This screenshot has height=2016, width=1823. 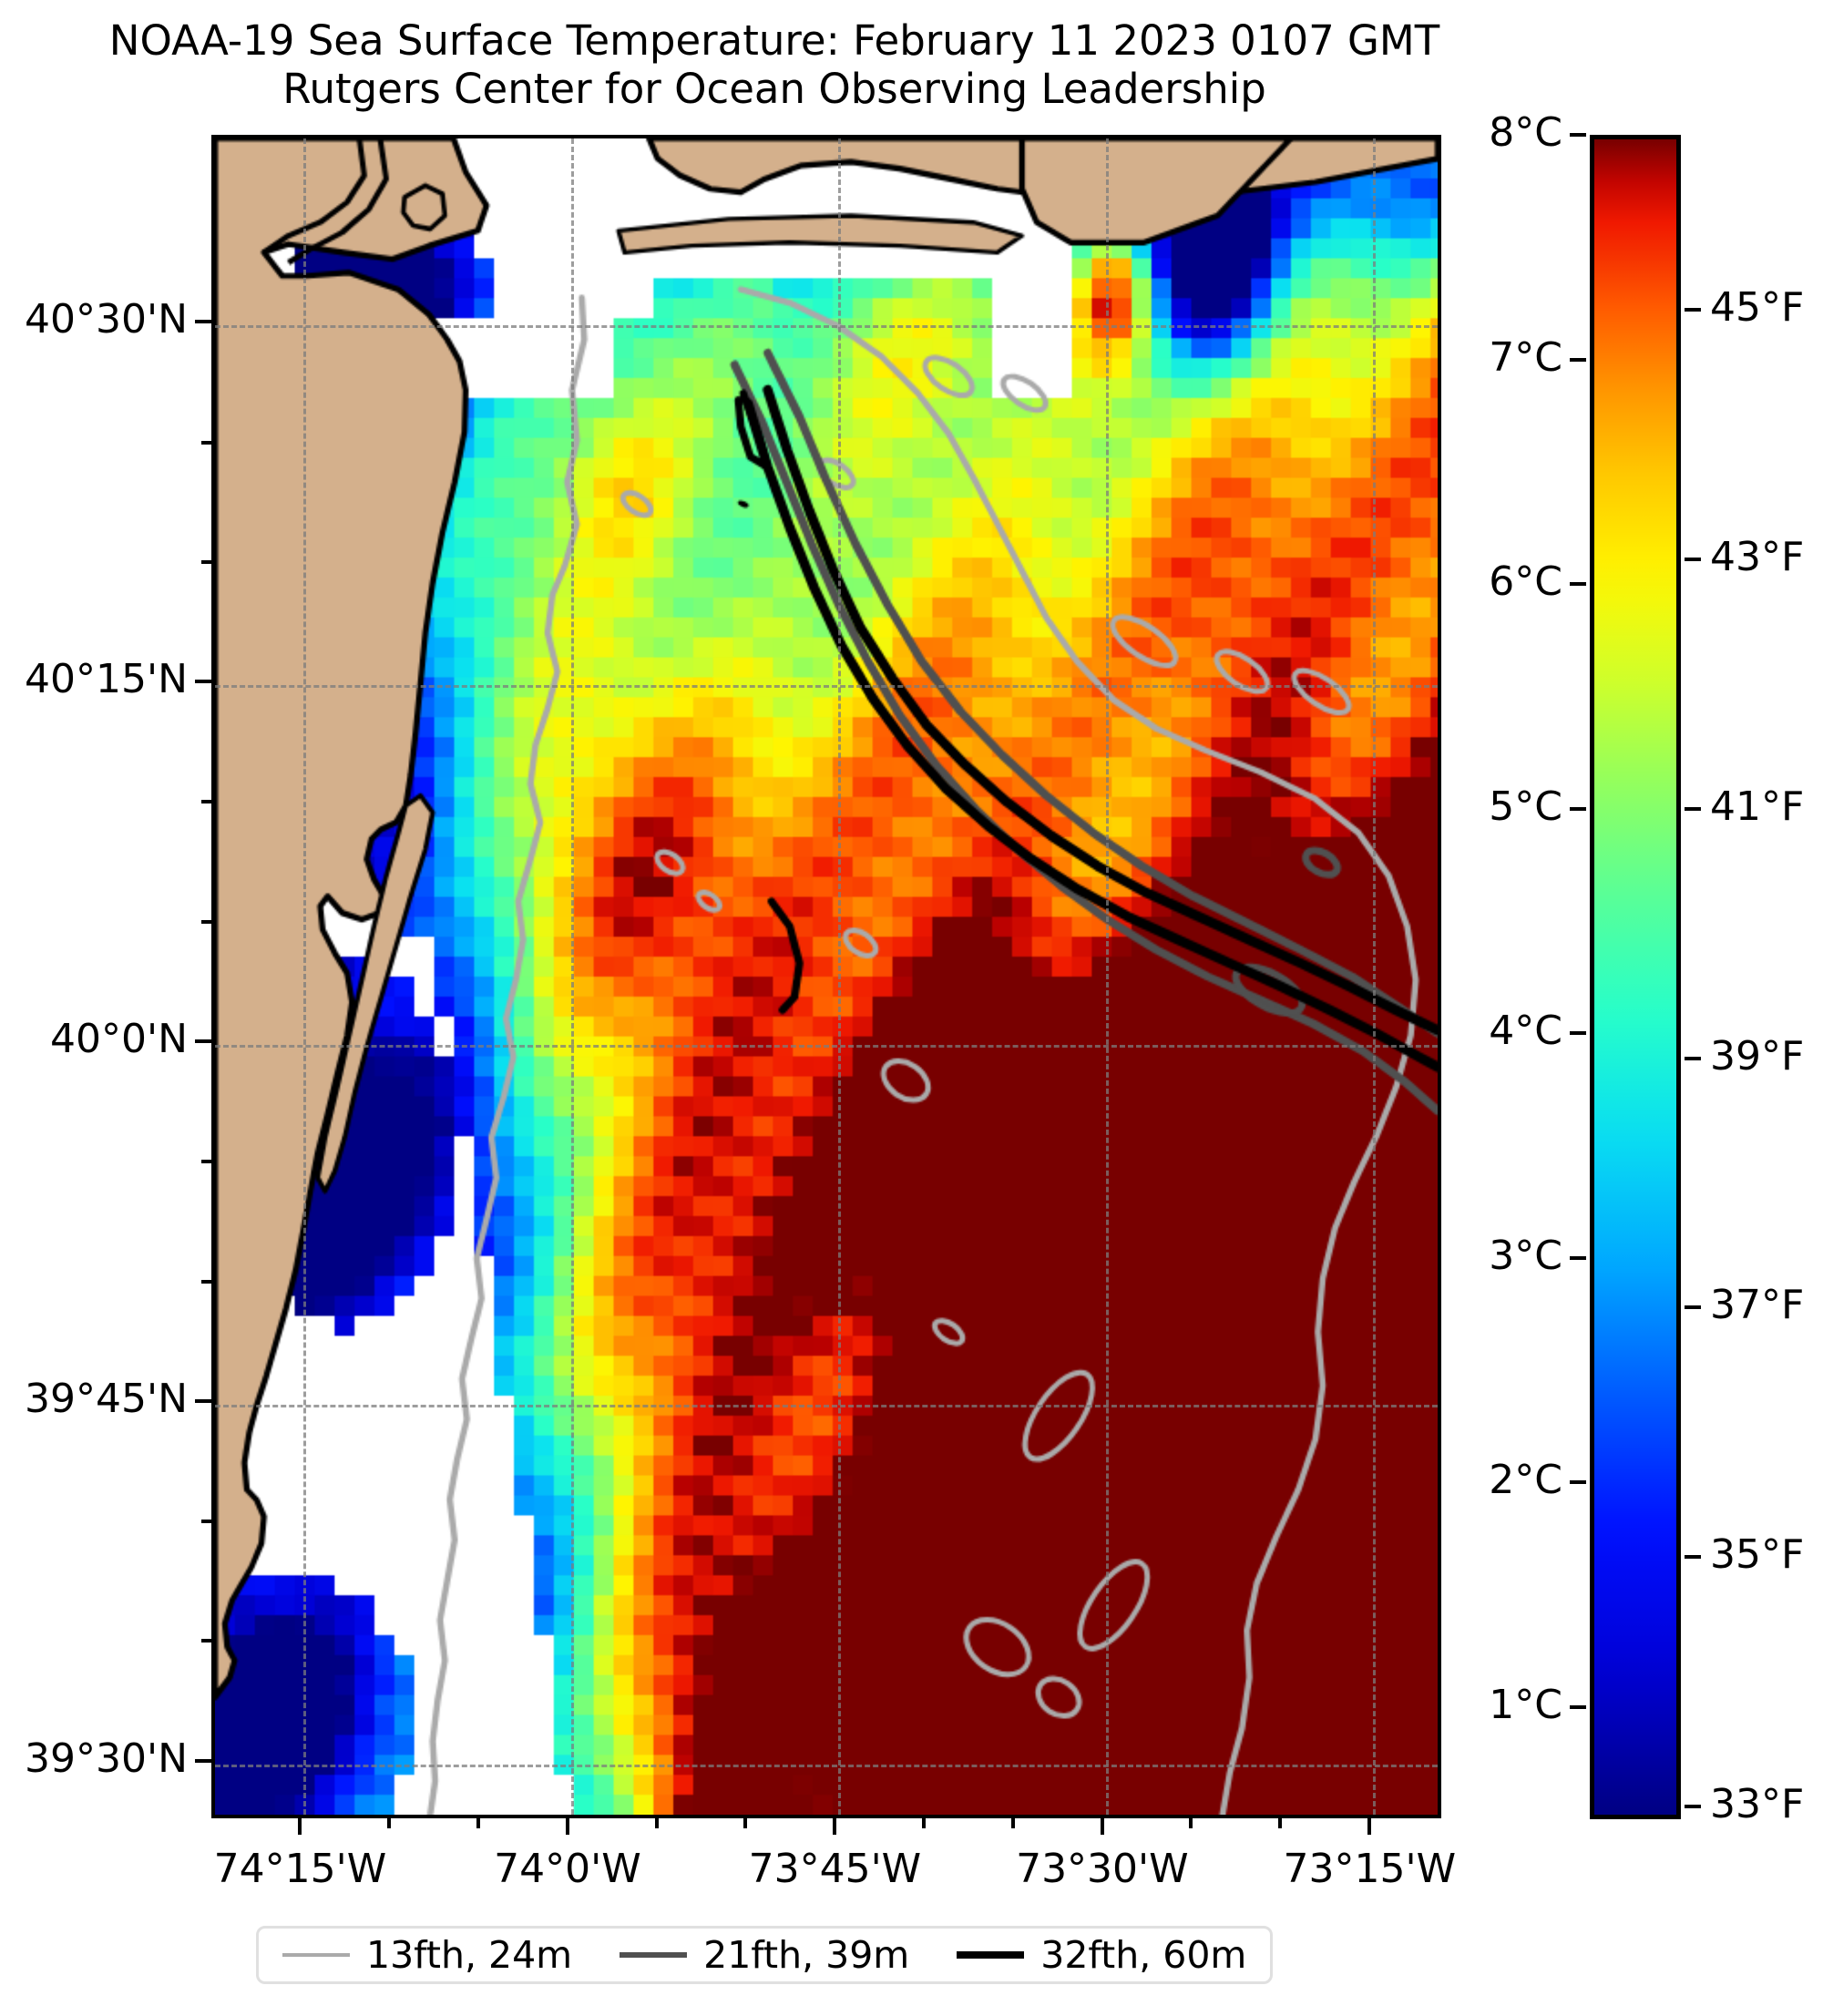 What do you see at coordinates (1525, 1031) in the screenshot?
I see `colorbar-label-celsius: 4°C` at bounding box center [1525, 1031].